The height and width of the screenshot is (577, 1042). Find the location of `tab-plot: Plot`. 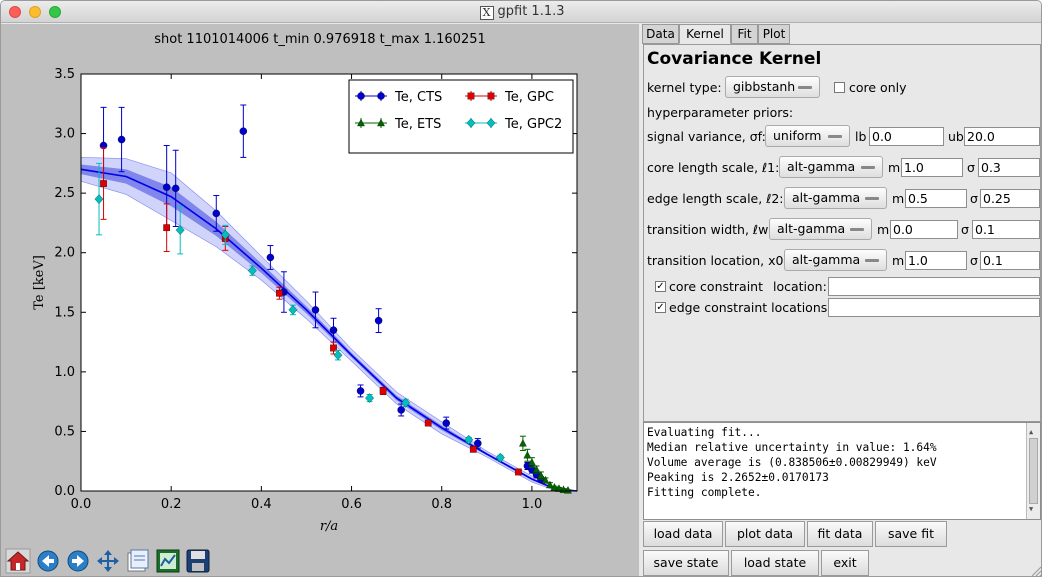

tab-plot: Plot is located at coordinates (774, 34).